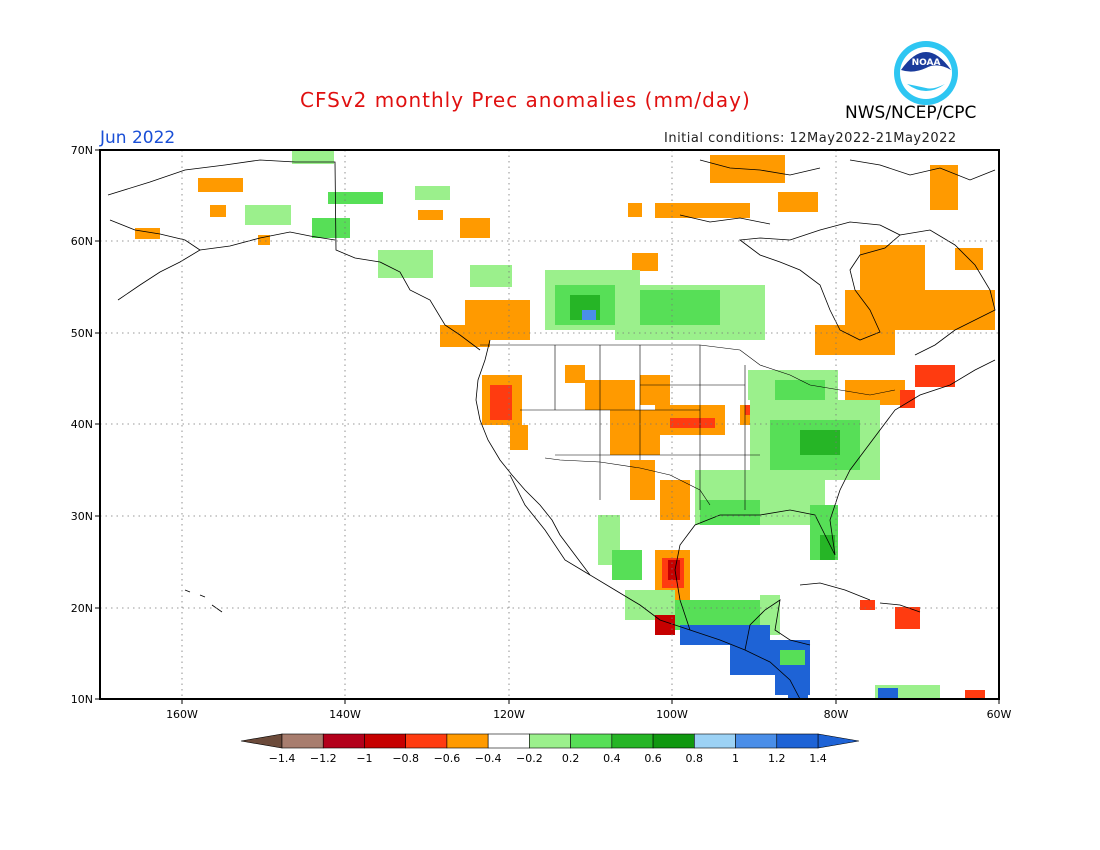  What do you see at coordinates (82, 241) in the screenshot?
I see `lat-label: 60N` at bounding box center [82, 241].